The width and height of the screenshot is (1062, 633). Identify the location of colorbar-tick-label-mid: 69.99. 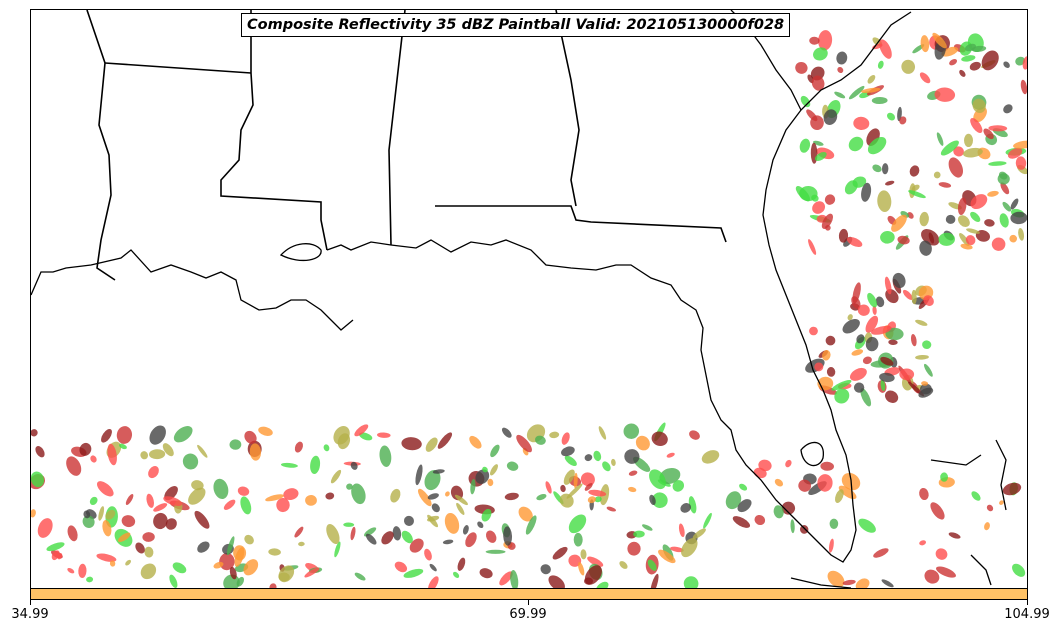
(528, 614).